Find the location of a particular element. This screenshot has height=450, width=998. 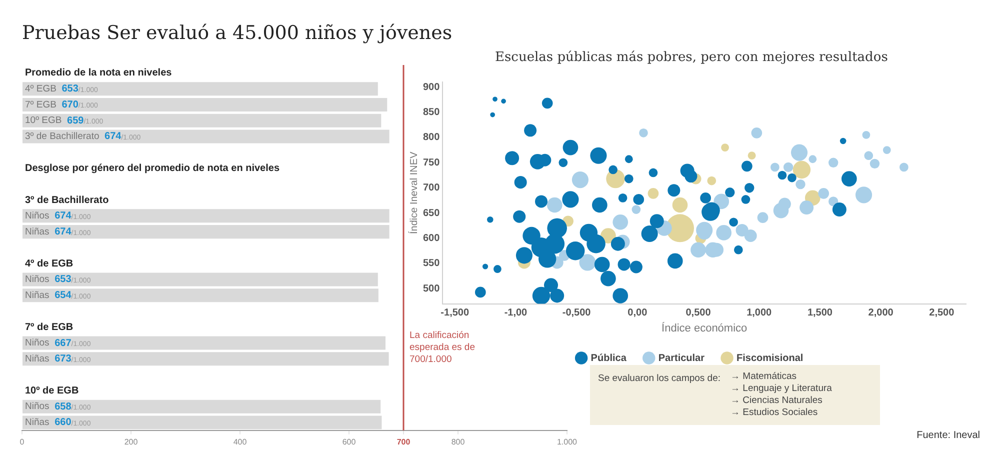

x-tick-label: 1,500 is located at coordinates (820, 313).